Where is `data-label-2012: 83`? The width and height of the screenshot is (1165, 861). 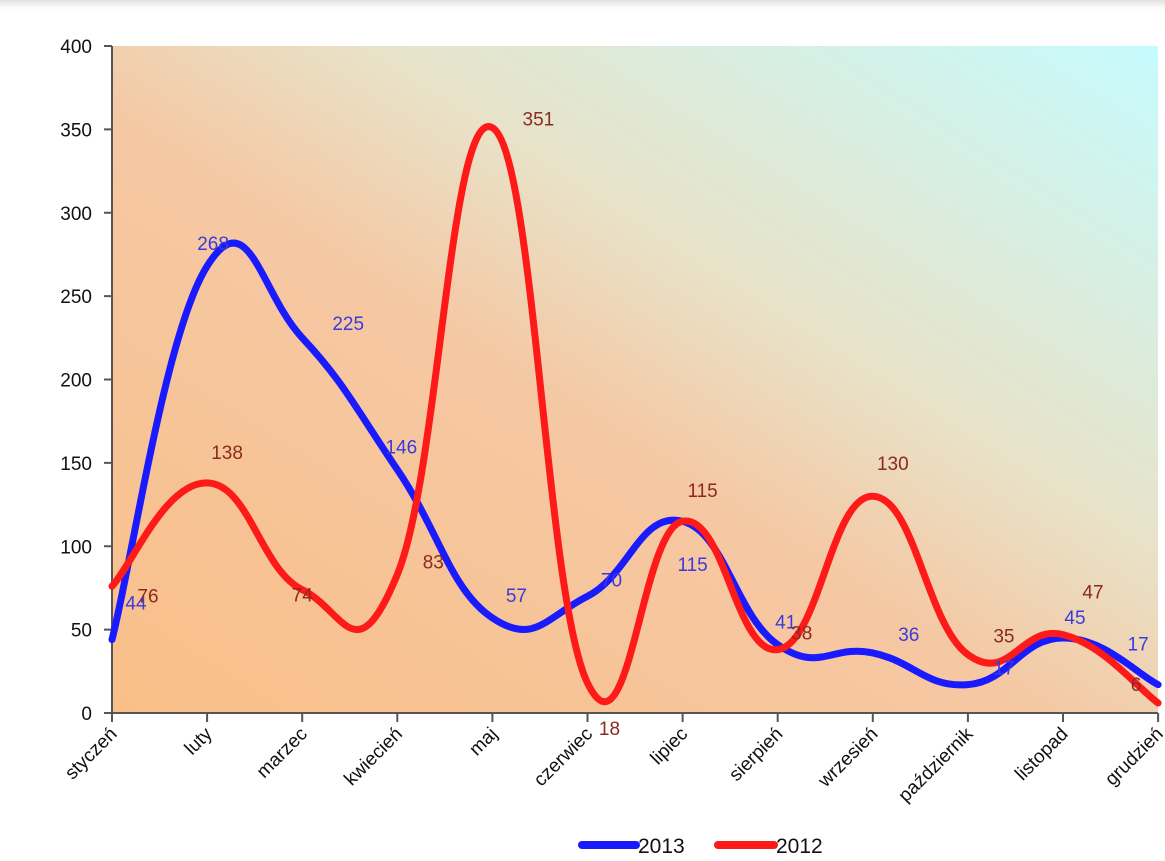 data-label-2012: 83 is located at coordinates (433, 563).